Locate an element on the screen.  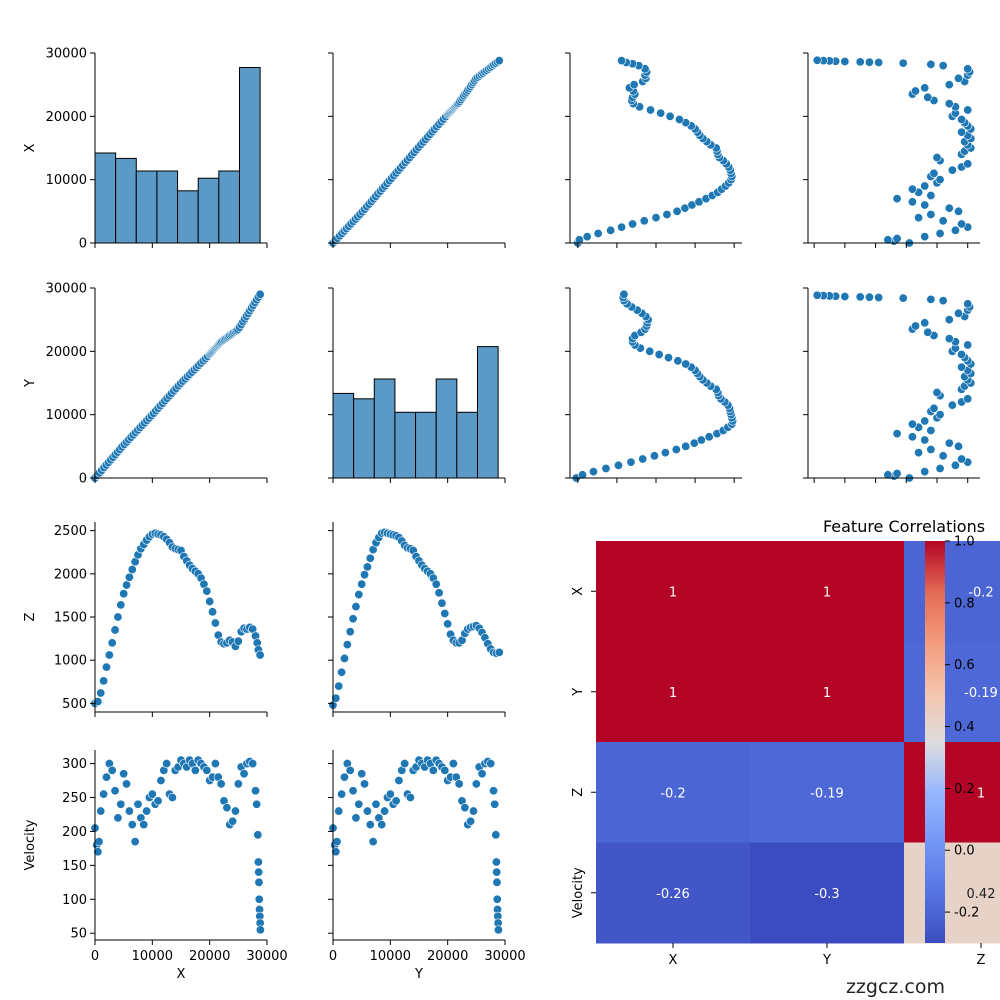
heatmap-cell-label: -0.19 is located at coordinates (827, 793).